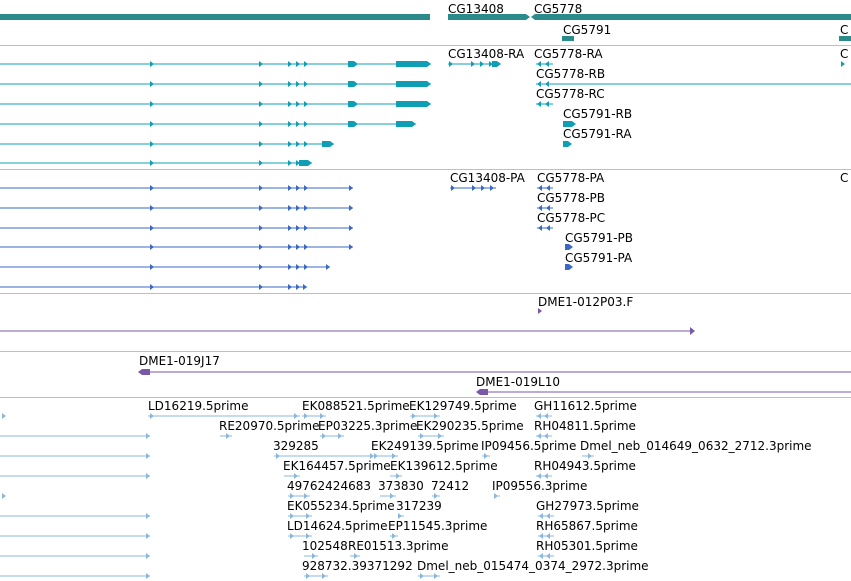  Describe the element at coordinates (597, 134) in the screenshot. I see `mrna-label-cg5791-ra: CG5791-RA` at that location.